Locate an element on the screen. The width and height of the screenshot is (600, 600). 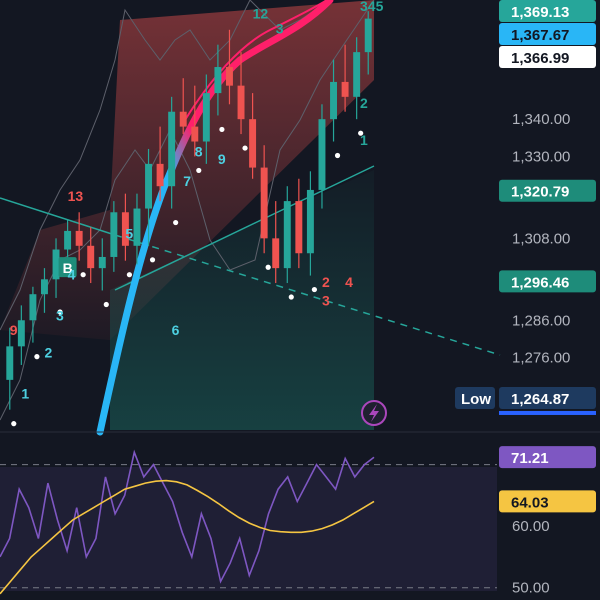
trend-number: 5 is located at coordinates (129, 233).